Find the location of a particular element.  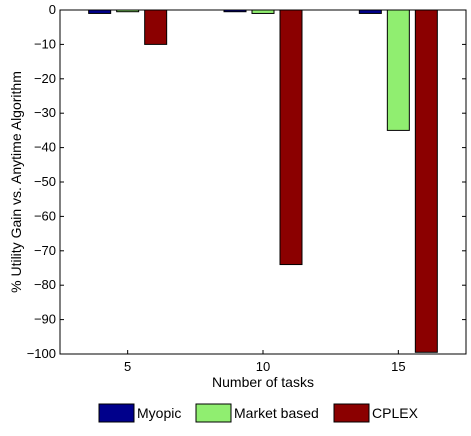

x-tick-label: 15 is located at coordinates (398, 366).